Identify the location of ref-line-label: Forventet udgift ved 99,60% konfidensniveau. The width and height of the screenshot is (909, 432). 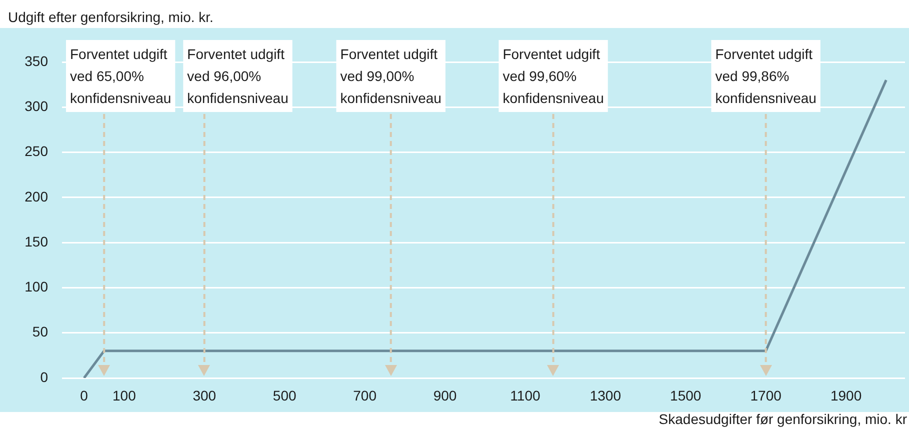
(553, 76).